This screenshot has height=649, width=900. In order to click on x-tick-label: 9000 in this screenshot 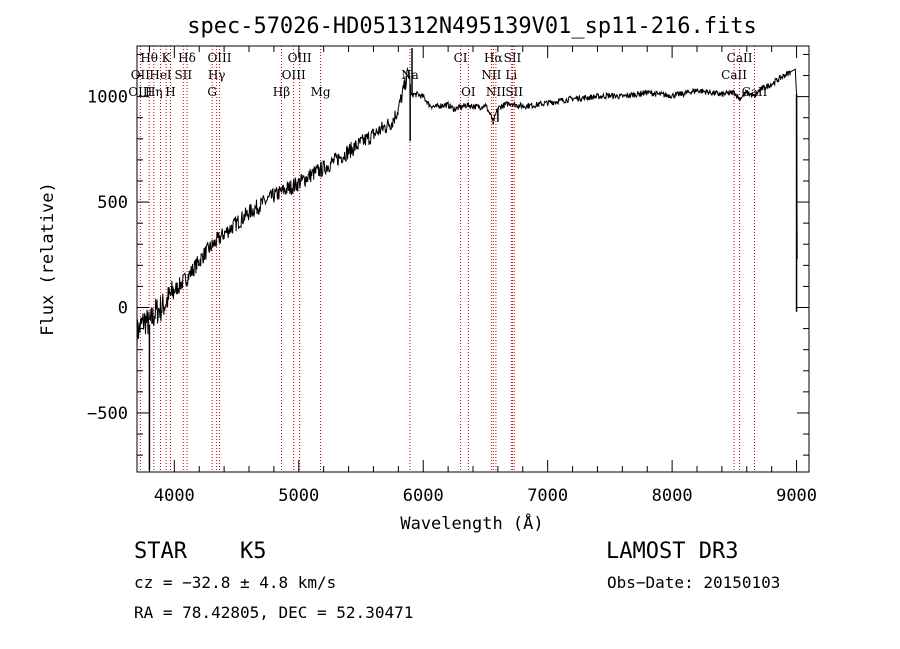, I will do `click(796, 496)`.